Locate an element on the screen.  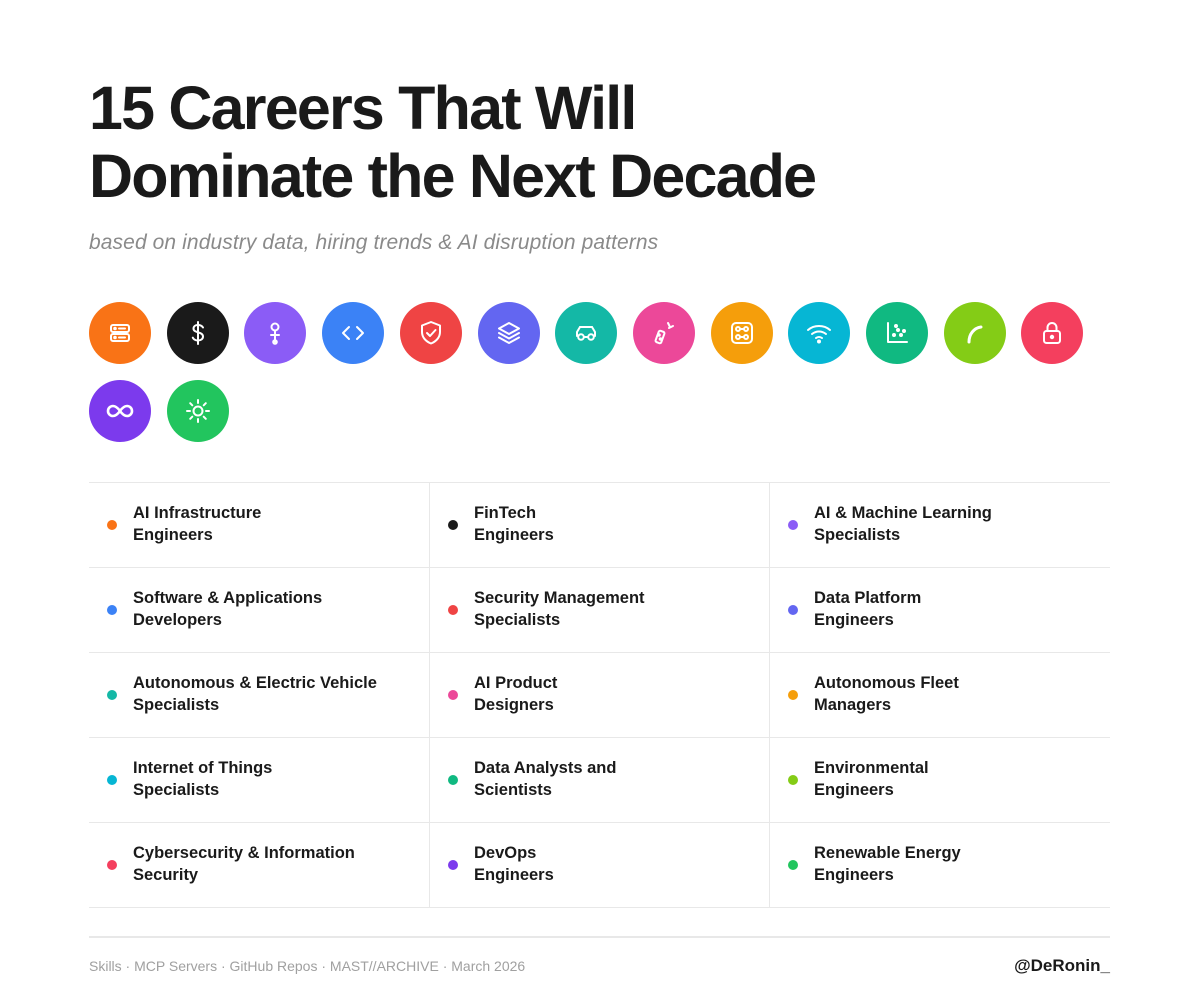
career-item: Autonomous & Electric Vehicle Specialists is located at coordinates (259, 695).